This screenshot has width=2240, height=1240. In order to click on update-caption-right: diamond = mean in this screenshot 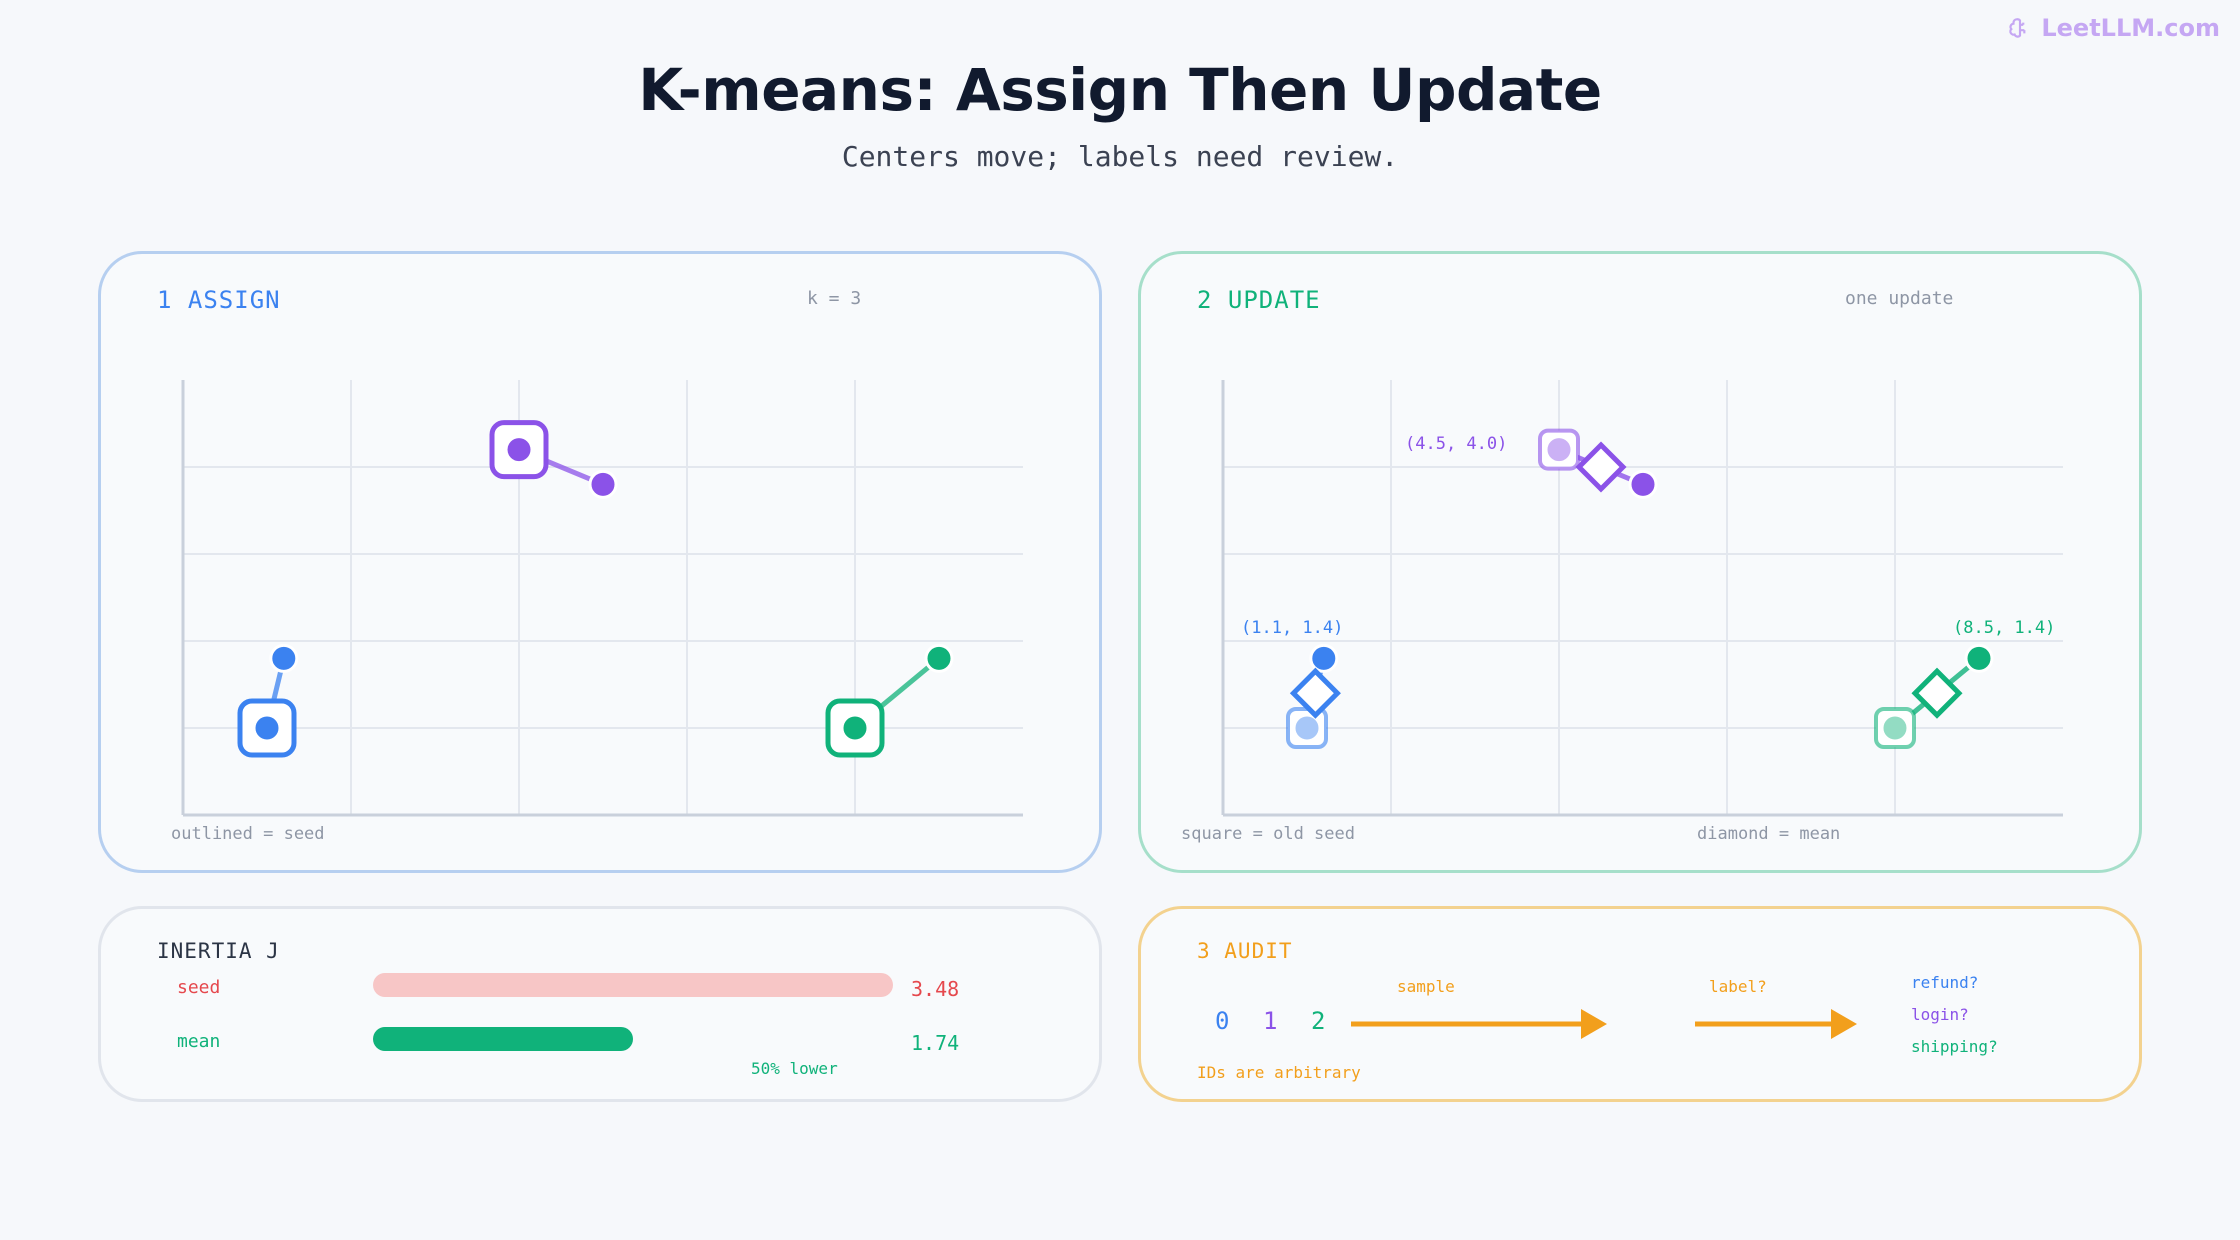, I will do `click(1769, 834)`.